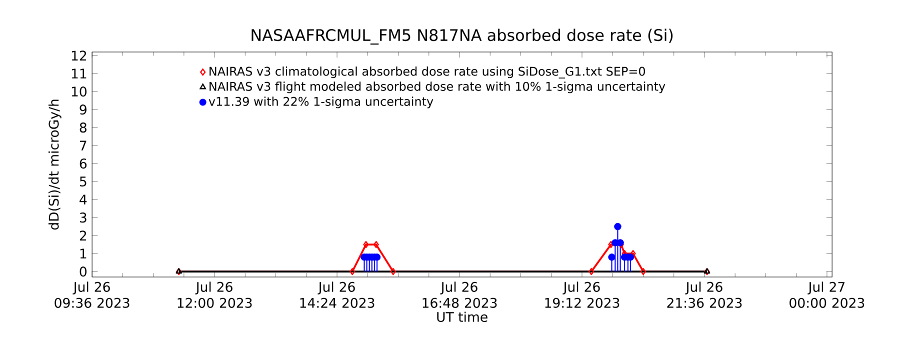 The height and width of the screenshot is (350, 900). I want to click on y-tick-label: 11, so click(79, 73).